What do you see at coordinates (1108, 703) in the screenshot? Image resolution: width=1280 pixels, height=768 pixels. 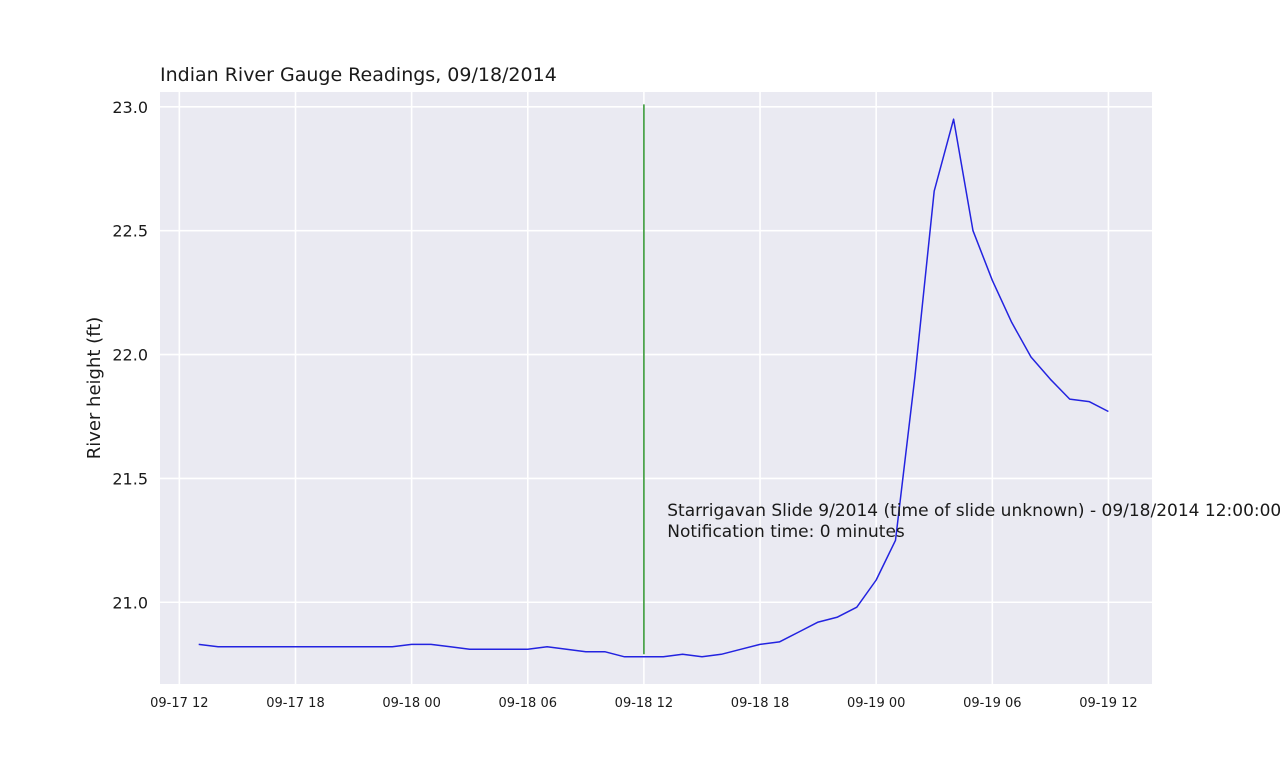 I see `x-tick-label: 09-19 12` at bounding box center [1108, 703].